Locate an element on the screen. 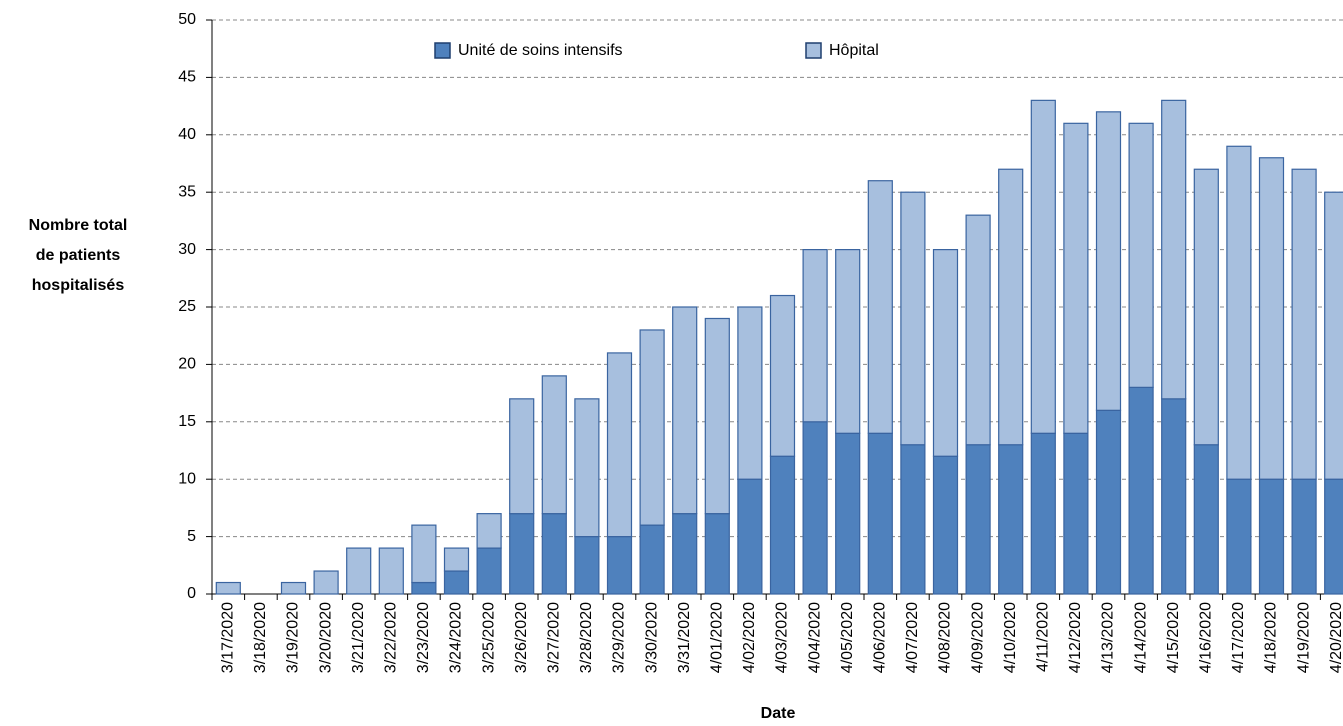 Image resolution: width=1343 pixels, height=726 pixels. x-tick-label: 3/22/2020 is located at coordinates (391, 637).